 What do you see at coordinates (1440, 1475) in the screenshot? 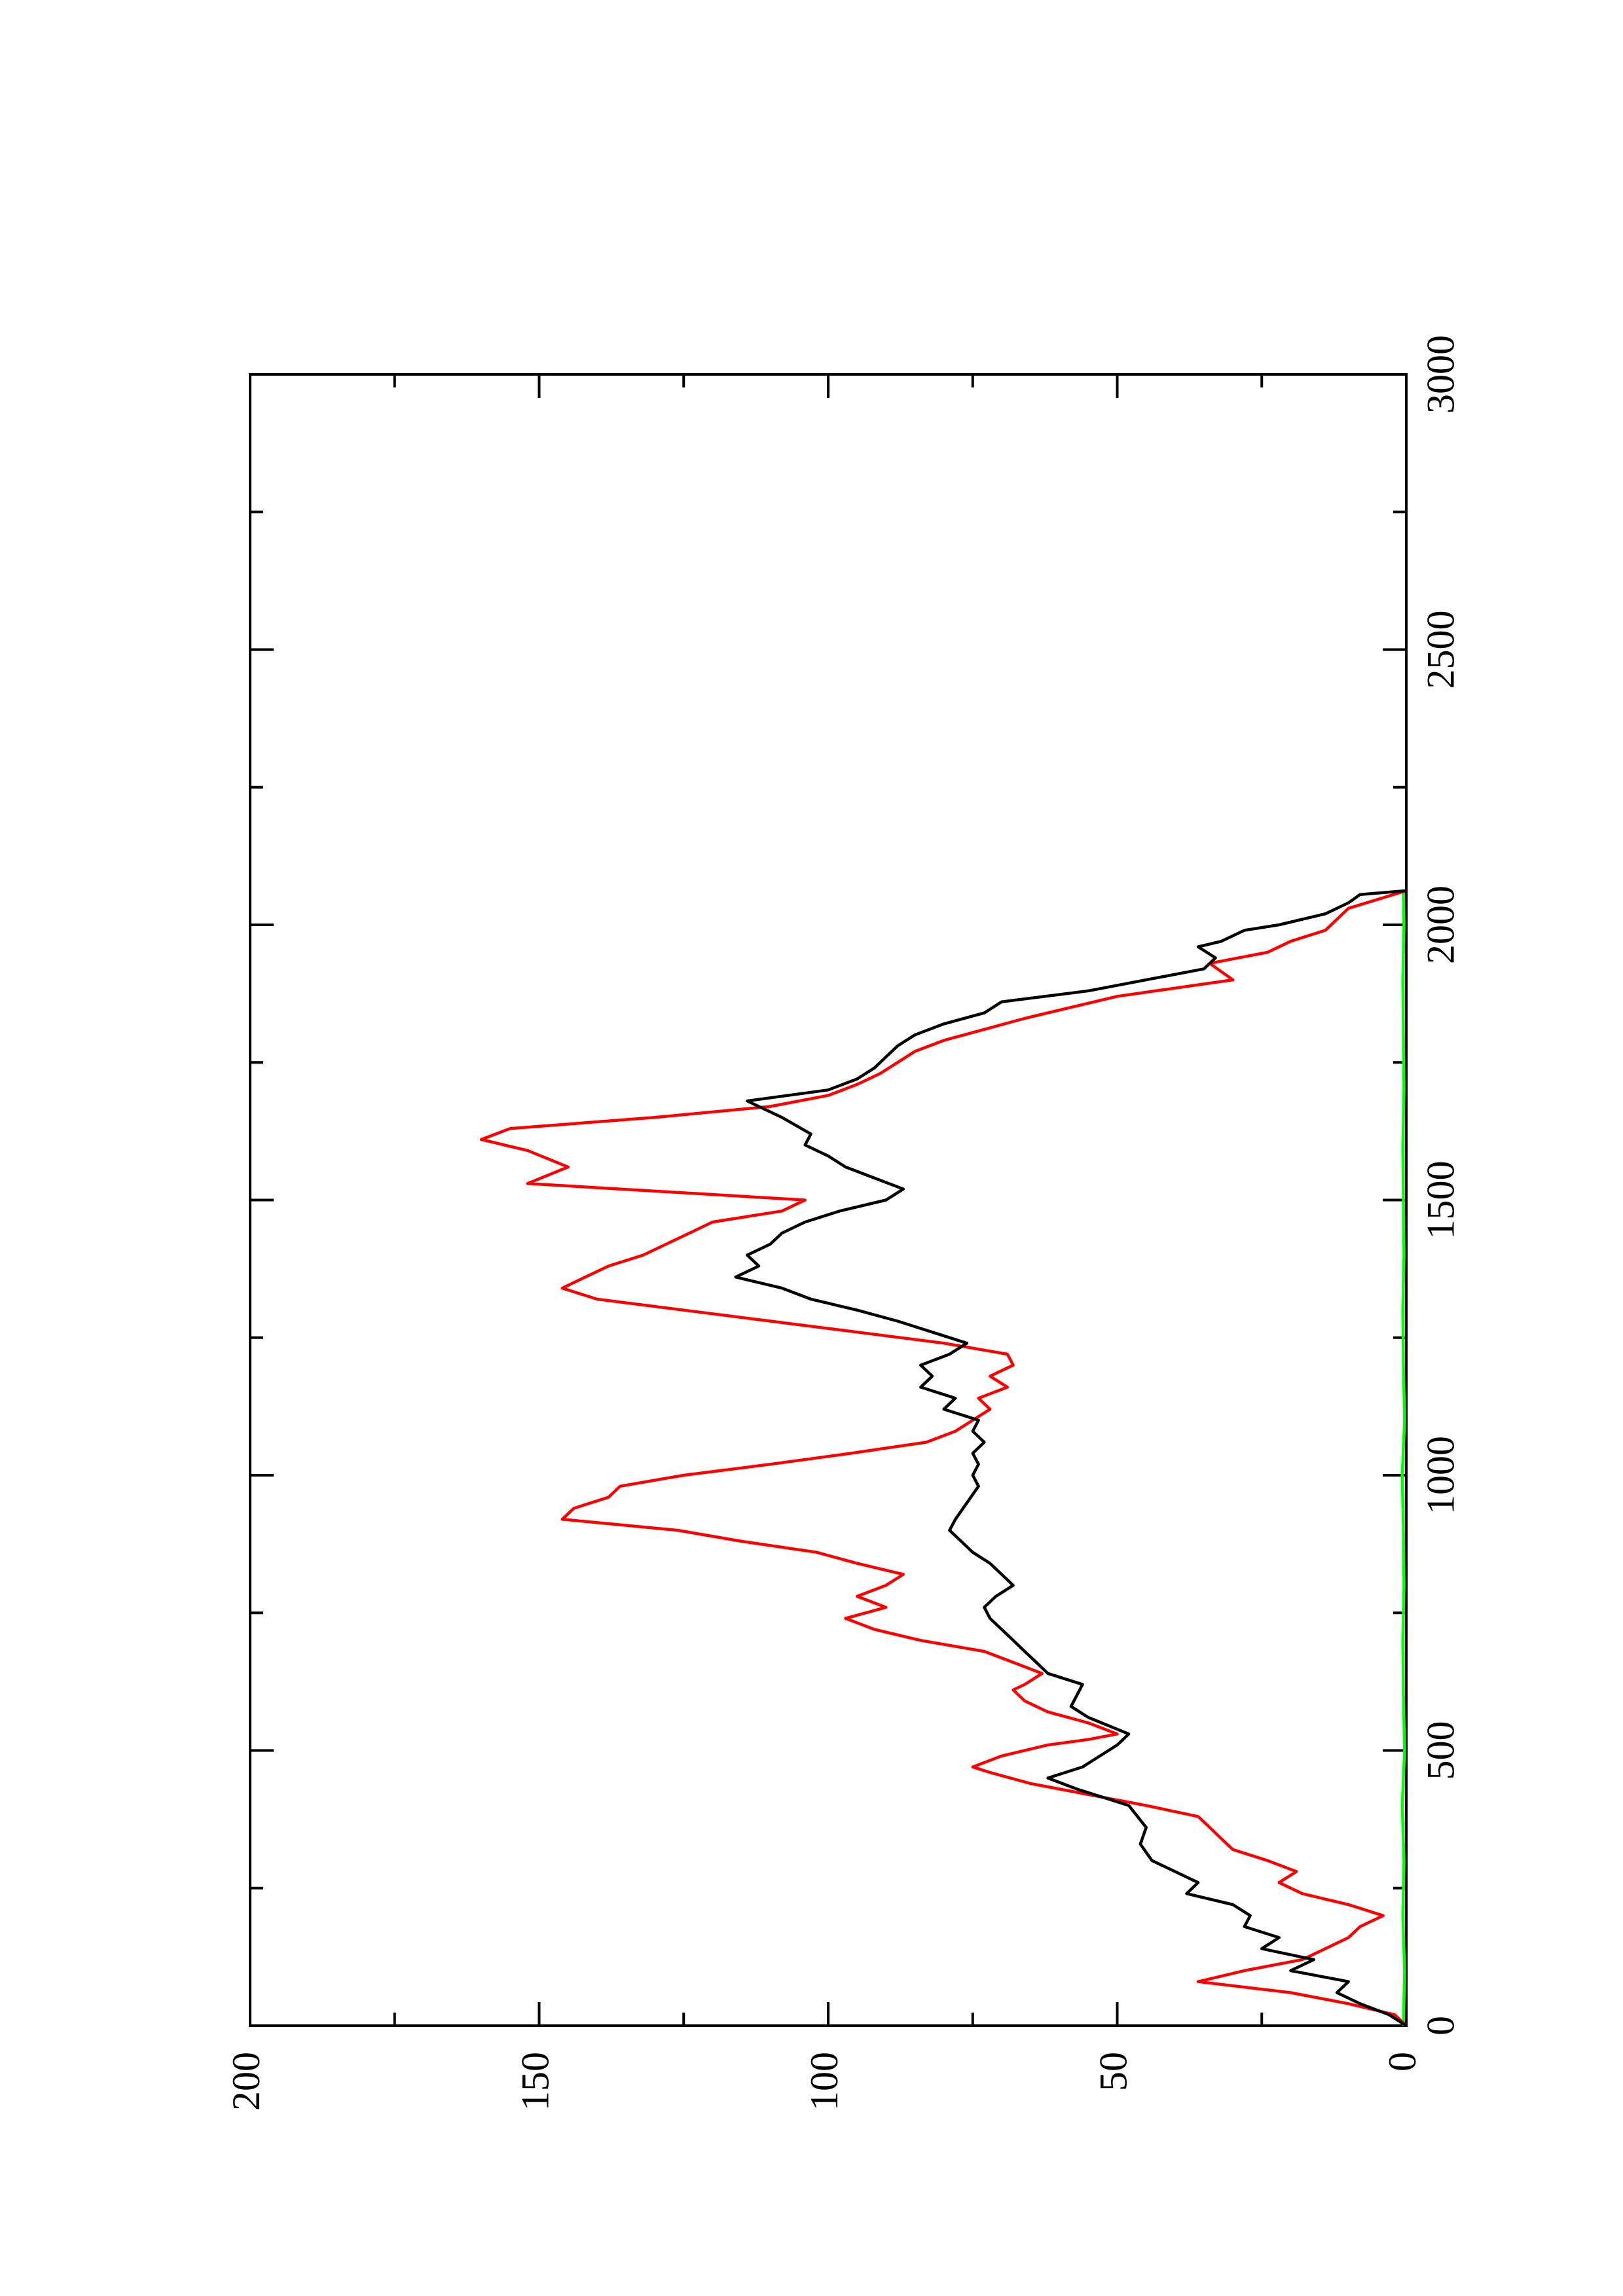
I see `x-tick-label: 1000` at bounding box center [1440, 1475].